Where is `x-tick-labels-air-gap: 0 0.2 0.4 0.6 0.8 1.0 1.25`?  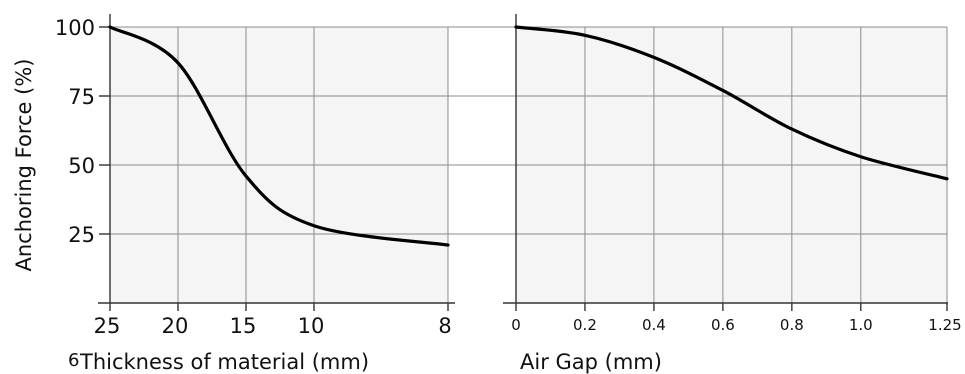
x-tick-labels-air-gap: 0 0.2 0.4 0.6 0.8 1.0 1.25 is located at coordinates (736, 318).